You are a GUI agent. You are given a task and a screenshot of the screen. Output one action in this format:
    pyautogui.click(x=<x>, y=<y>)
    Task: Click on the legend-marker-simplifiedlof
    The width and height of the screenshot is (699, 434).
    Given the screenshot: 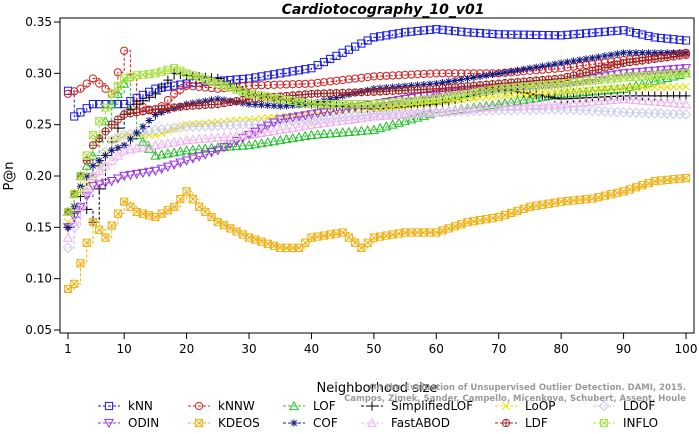 What is the action you would take?
    pyautogui.click(x=372, y=406)
    